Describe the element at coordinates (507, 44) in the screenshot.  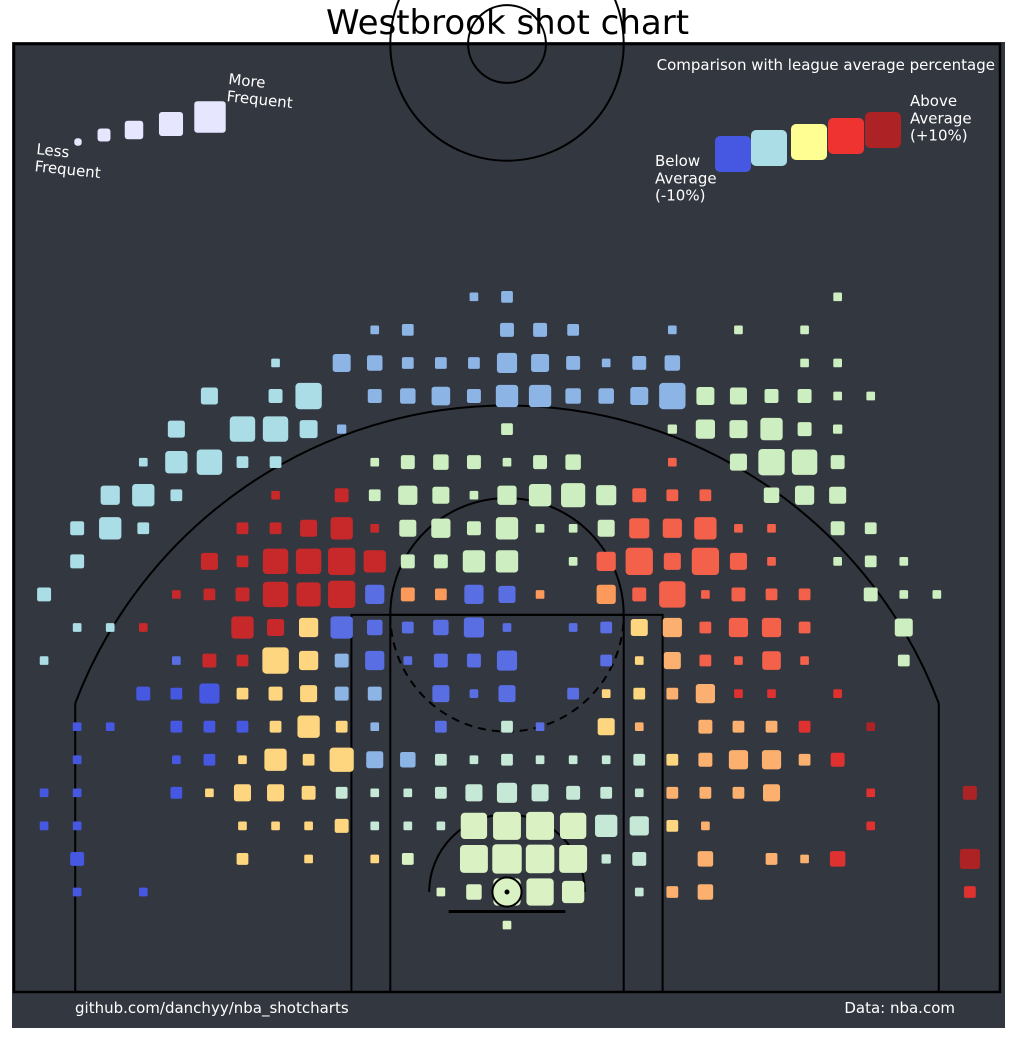
I see `center-circle-inner` at that location.